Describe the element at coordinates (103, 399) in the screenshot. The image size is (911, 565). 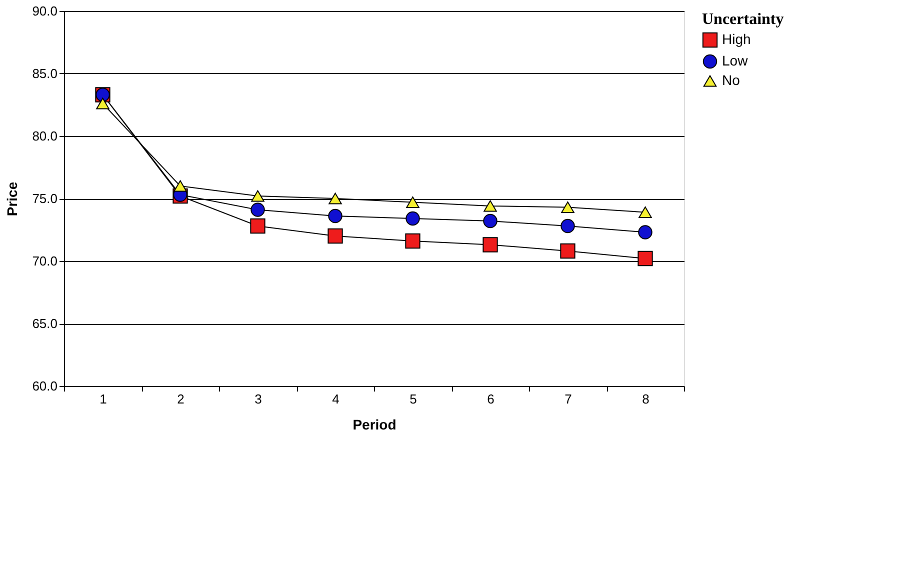
I see `x-tick-label: 1` at that location.